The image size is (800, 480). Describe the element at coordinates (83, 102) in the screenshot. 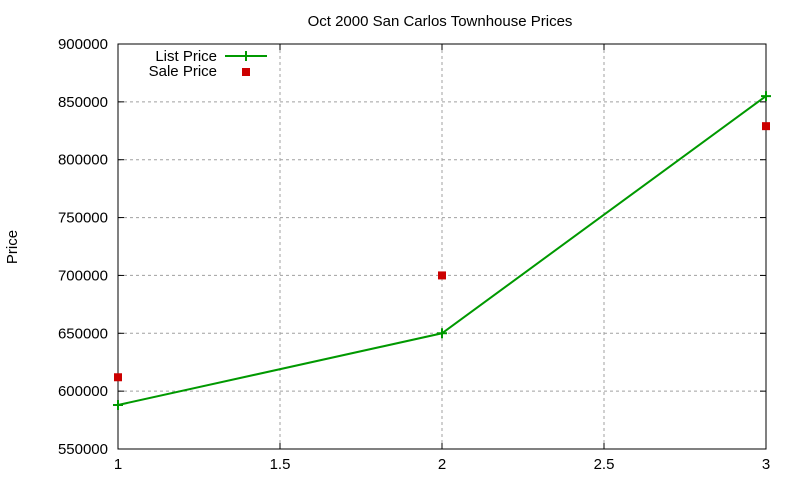

I see `y-tick-label: 850000` at that location.